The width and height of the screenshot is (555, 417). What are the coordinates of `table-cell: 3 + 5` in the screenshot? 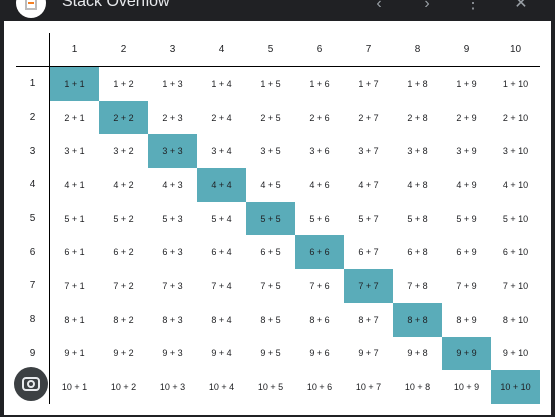 It's located at (270, 151).